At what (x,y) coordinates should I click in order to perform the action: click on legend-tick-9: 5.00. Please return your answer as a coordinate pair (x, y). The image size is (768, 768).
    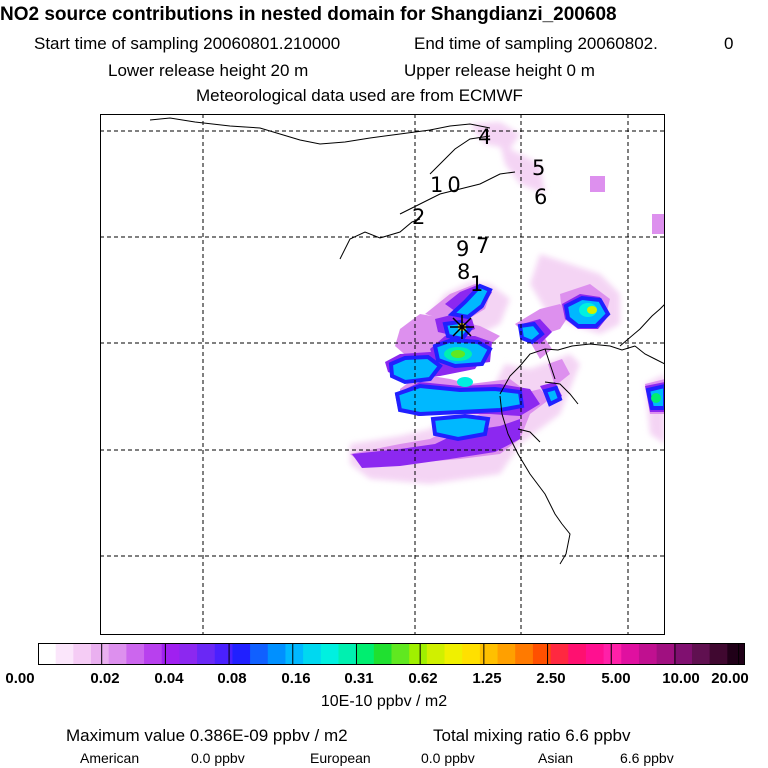
    Looking at the image, I should click on (616, 678).